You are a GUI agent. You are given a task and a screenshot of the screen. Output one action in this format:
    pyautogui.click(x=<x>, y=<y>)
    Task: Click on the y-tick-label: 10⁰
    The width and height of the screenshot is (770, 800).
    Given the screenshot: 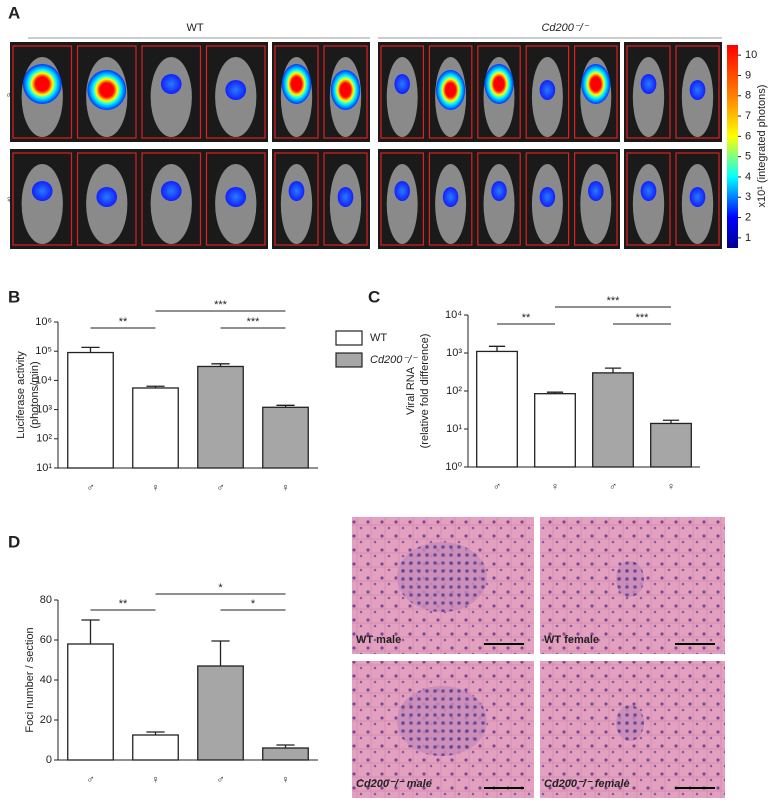 What is the action you would take?
    pyautogui.click(x=453, y=467)
    